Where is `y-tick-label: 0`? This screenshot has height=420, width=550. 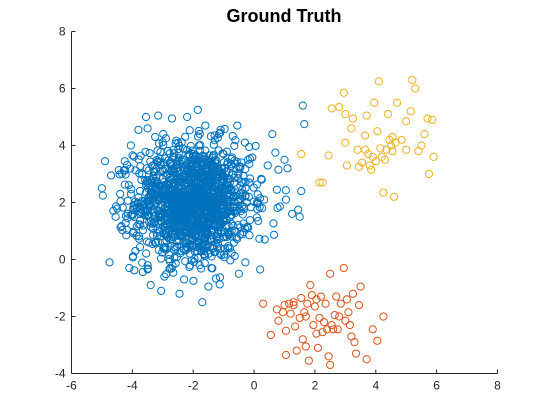 y-tick-label: 0 is located at coordinates (62, 260).